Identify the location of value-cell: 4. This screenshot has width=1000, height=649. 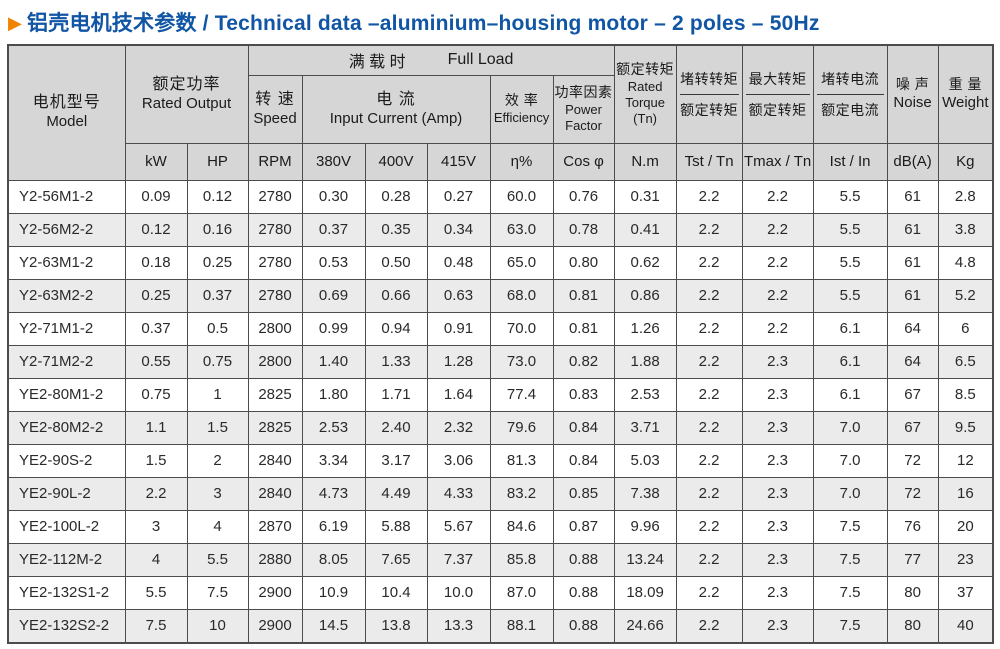
(217, 526).